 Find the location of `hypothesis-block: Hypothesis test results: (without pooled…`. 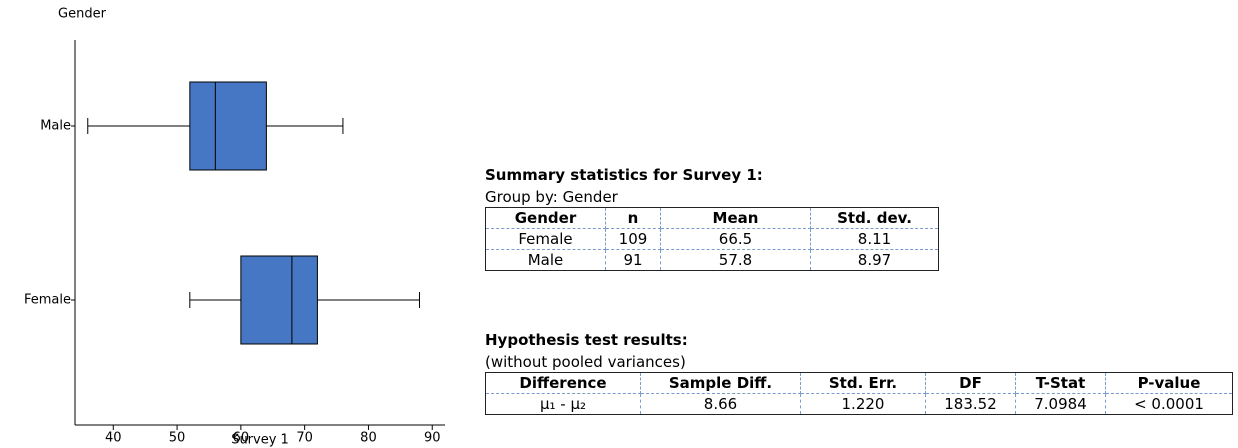

hypothesis-block: Hypothesis test results: (without pooled… is located at coordinates (859, 371).